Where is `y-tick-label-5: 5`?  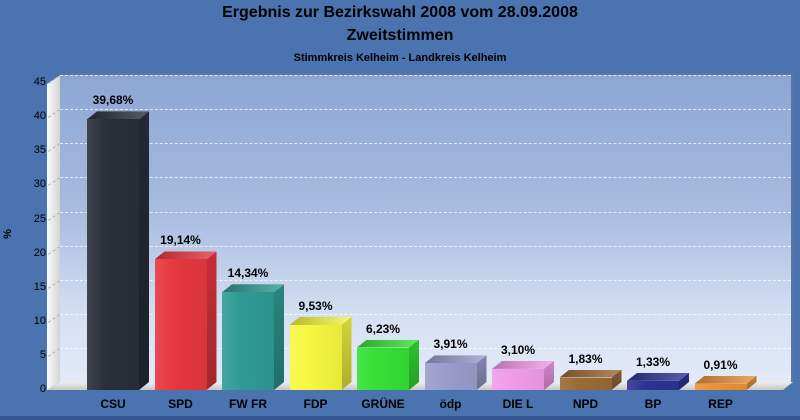 y-tick-label-5: 5 is located at coordinates (42, 354).